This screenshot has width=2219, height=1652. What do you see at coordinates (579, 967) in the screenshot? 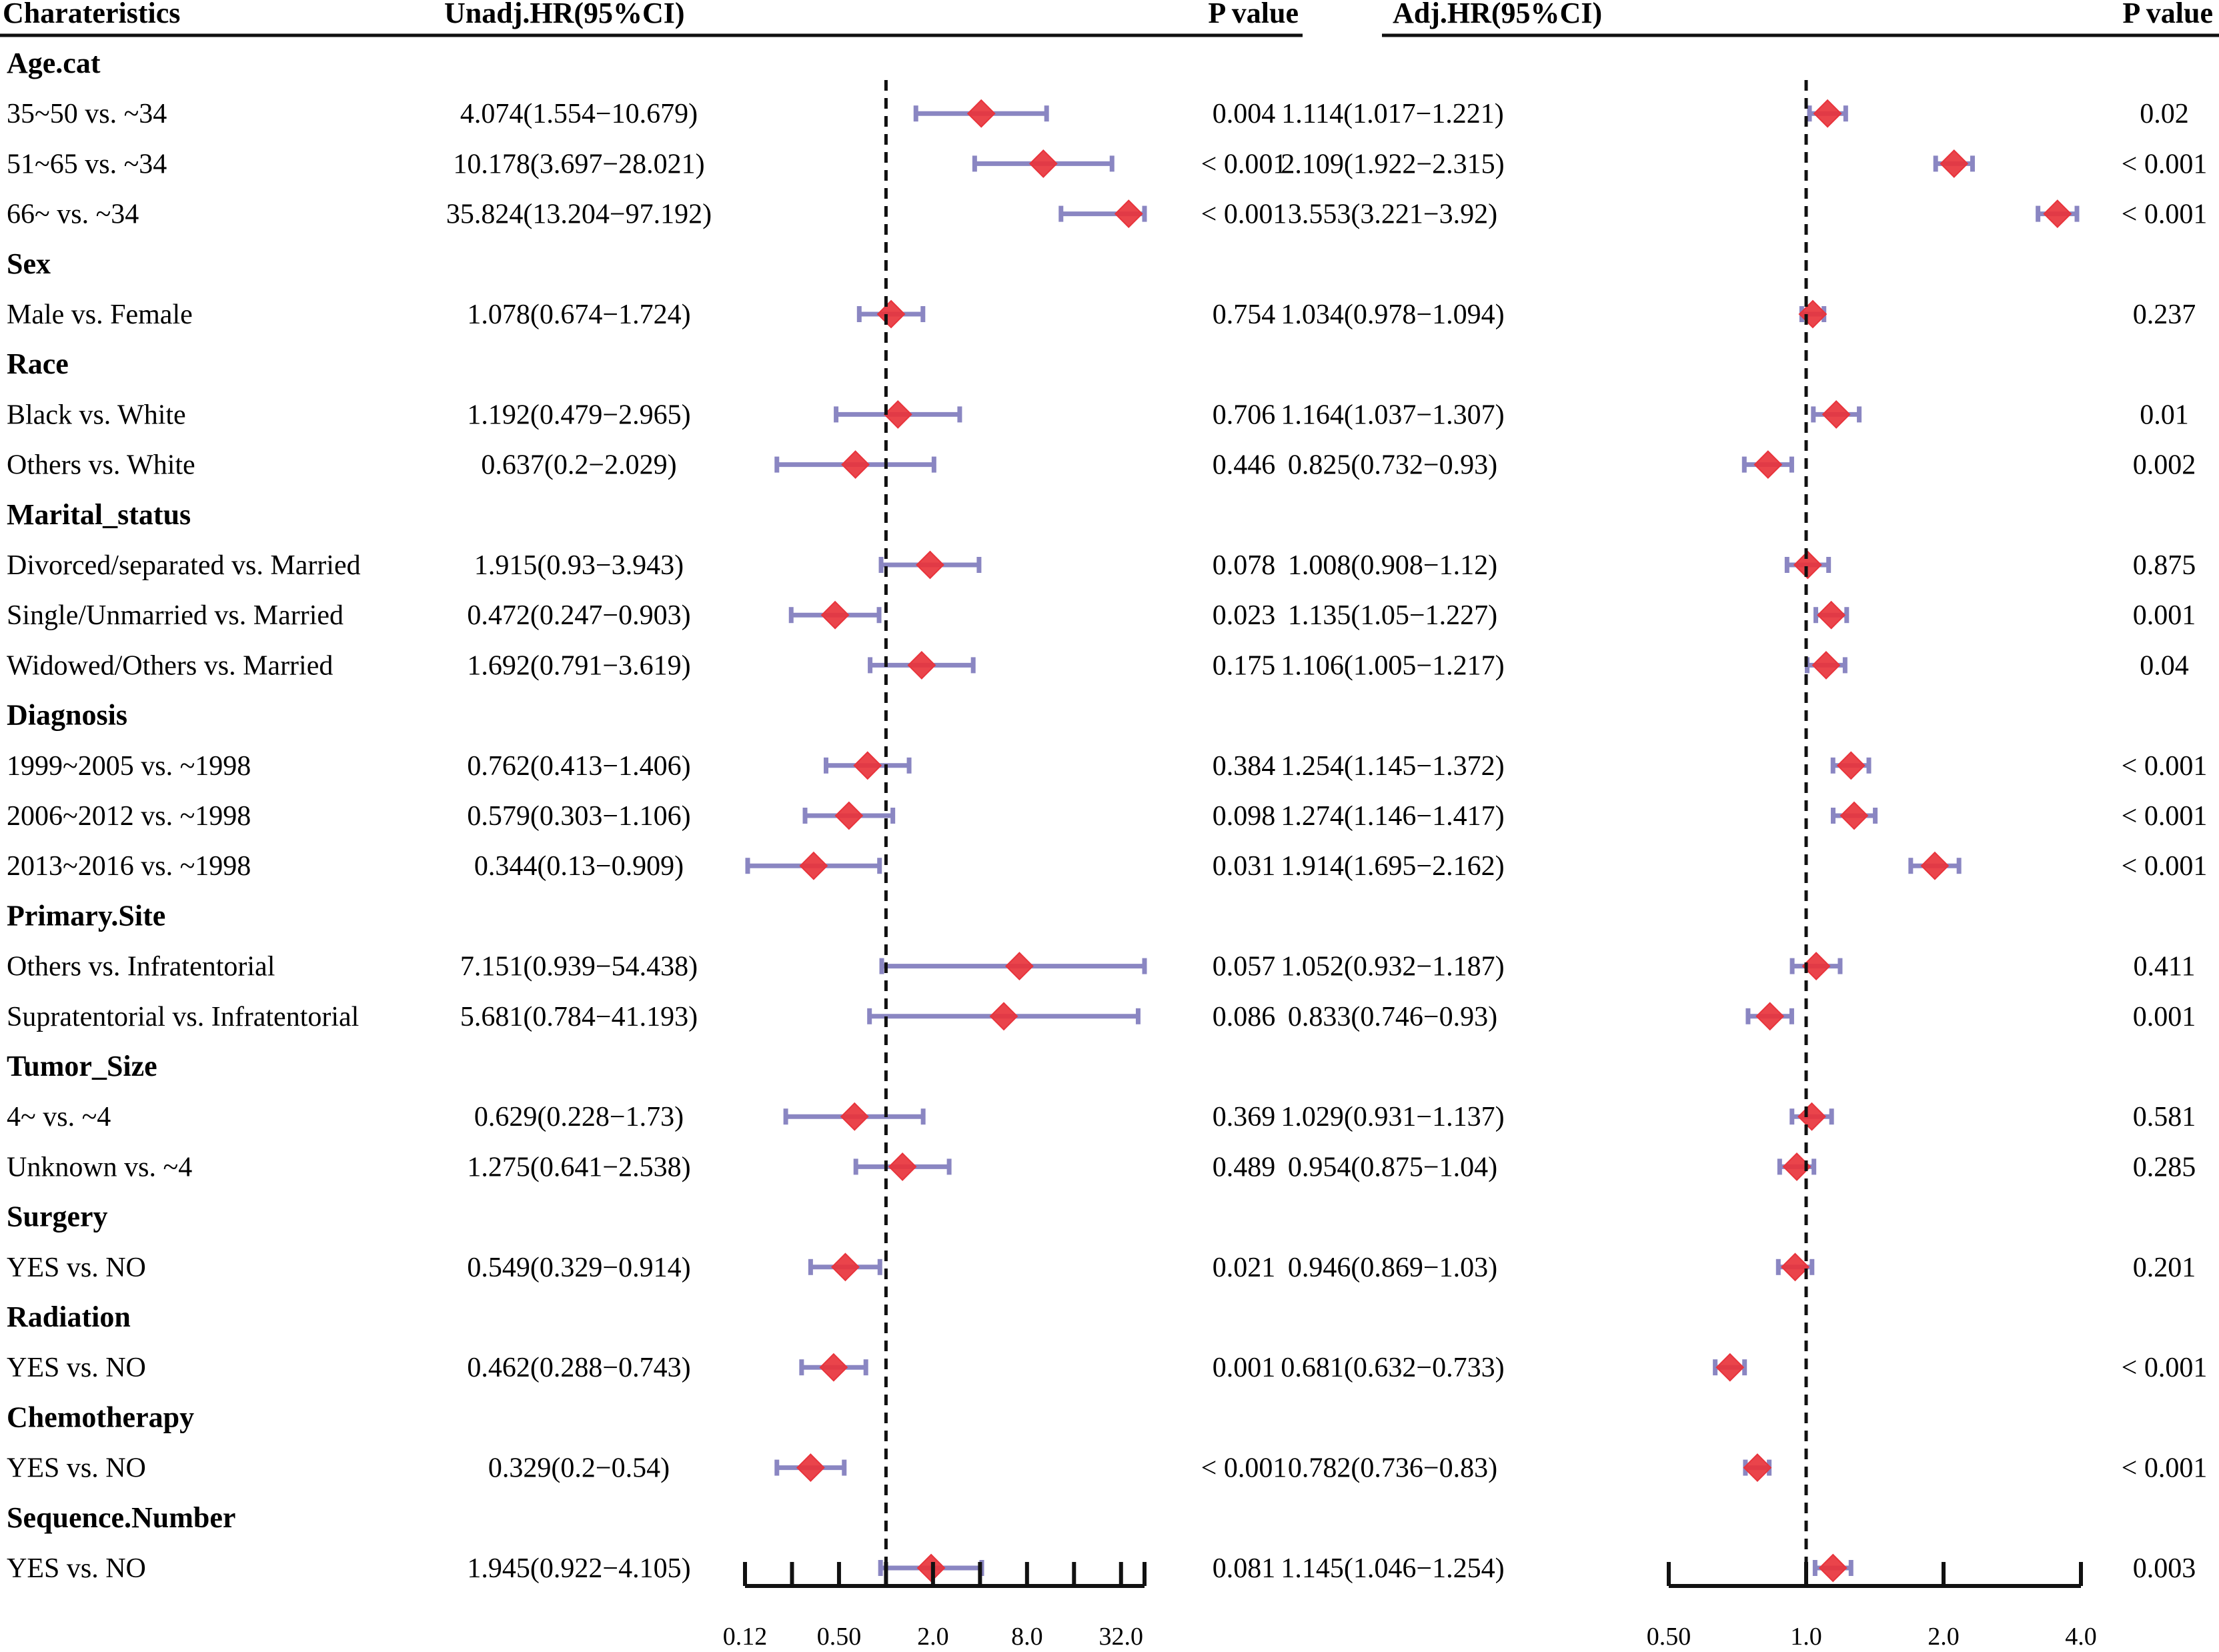
I see `unadj-hr-ci-text: 7.151(0.939−54.438)` at bounding box center [579, 967].